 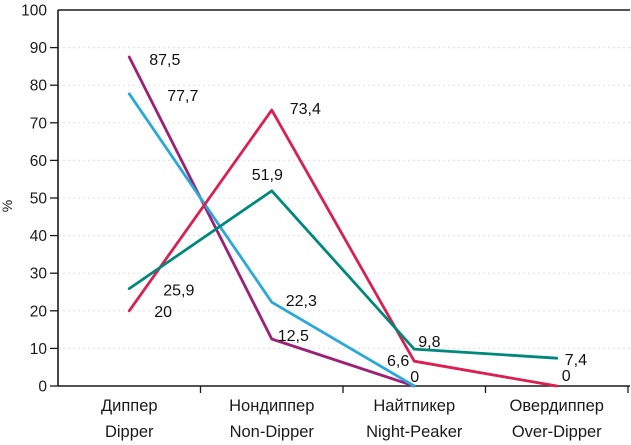 What do you see at coordinates (163, 312) in the screenshot?
I see `data-label: 20` at bounding box center [163, 312].